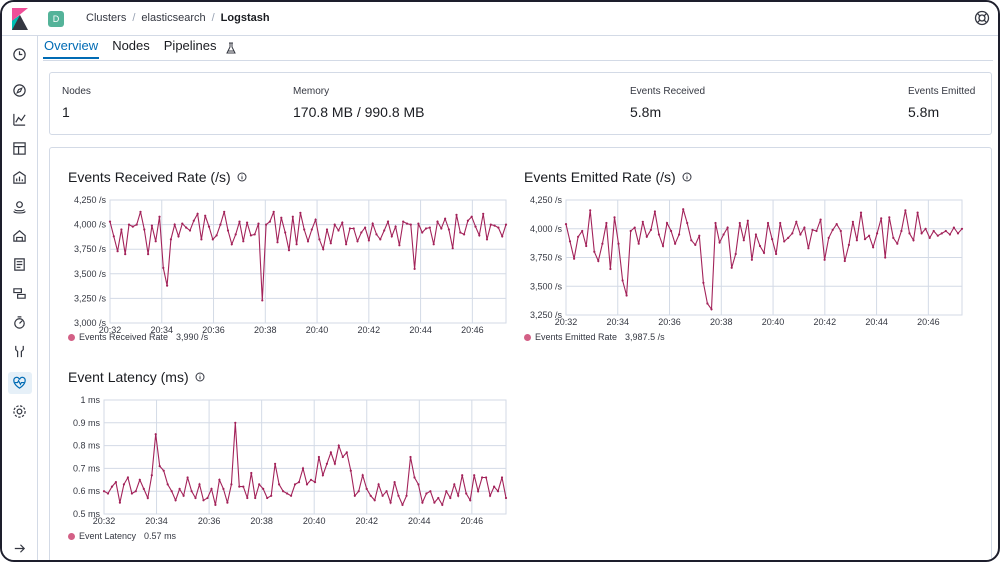  Describe the element at coordinates (90, 323) in the screenshot. I see `y-tick-label: 3,000 /s` at that location.